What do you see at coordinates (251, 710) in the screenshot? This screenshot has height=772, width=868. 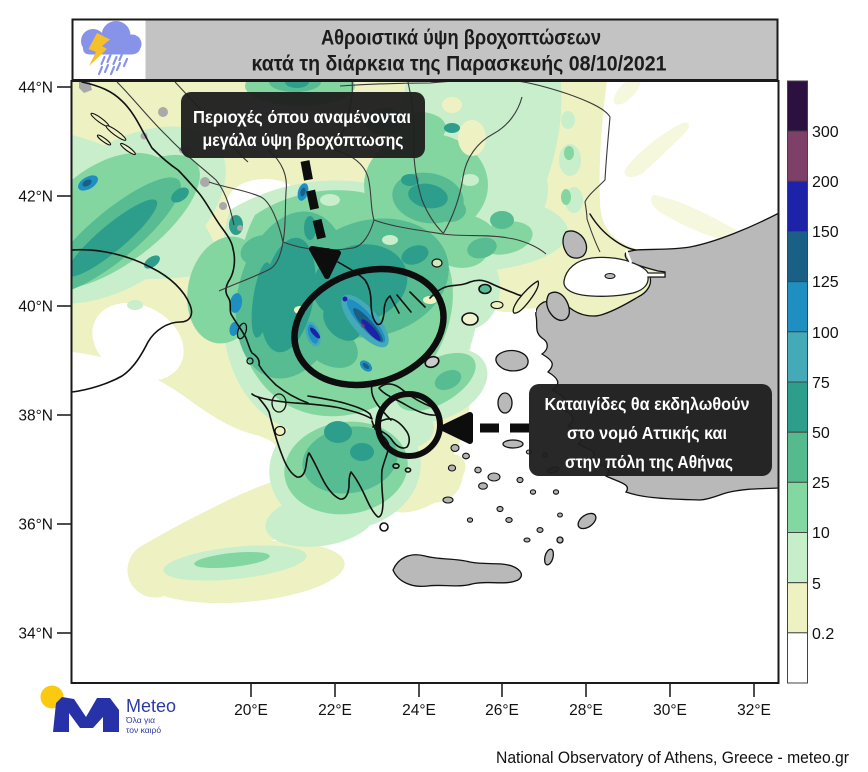 I see `svg-text: 20°E` at bounding box center [251, 710].